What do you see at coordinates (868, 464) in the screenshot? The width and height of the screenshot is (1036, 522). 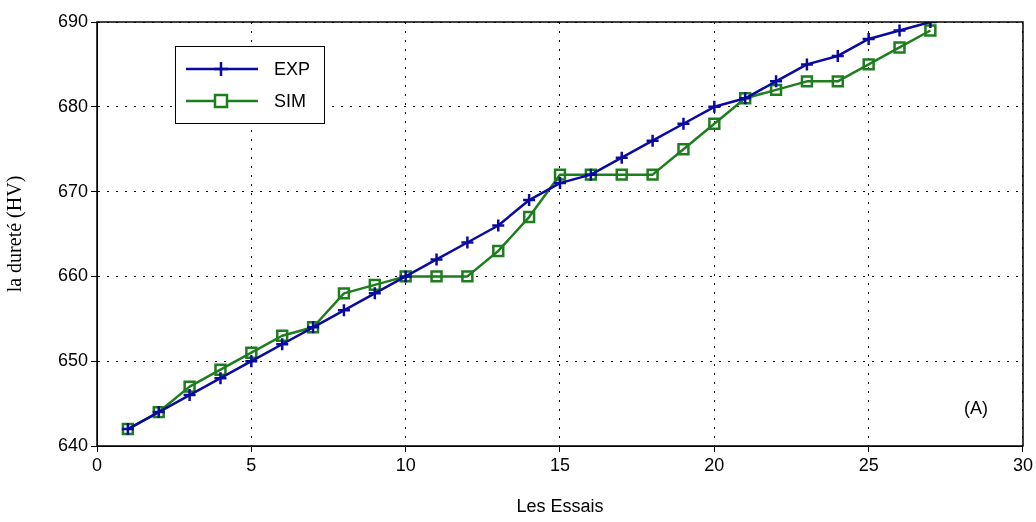 I see `x-tick-label: 25` at bounding box center [868, 464].